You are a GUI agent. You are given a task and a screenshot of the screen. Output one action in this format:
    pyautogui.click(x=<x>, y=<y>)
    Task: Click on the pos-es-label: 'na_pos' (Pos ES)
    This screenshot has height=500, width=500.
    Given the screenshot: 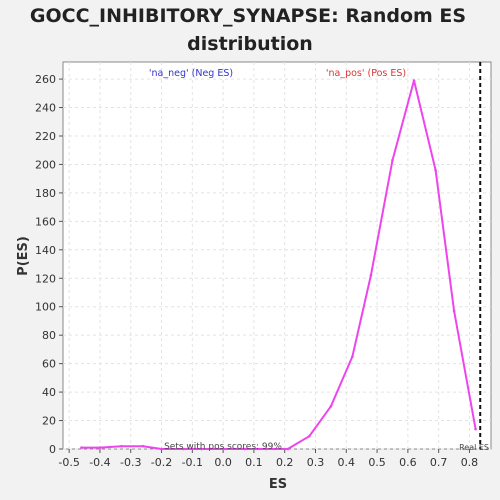 What is the action you would take?
    pyautogui.click(x=366, y=73)
    